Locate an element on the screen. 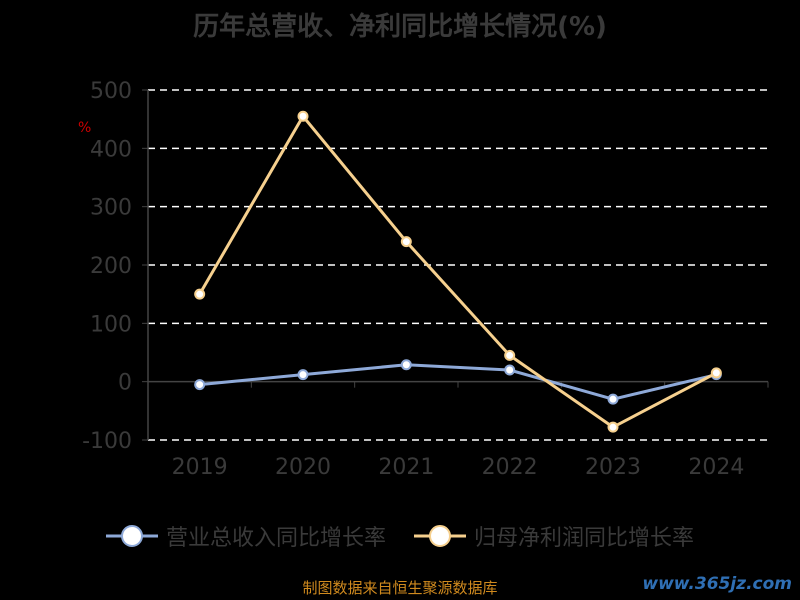 This screenshot has height=600, width=800. series-line-revenue is located at coordinates (458, 382).